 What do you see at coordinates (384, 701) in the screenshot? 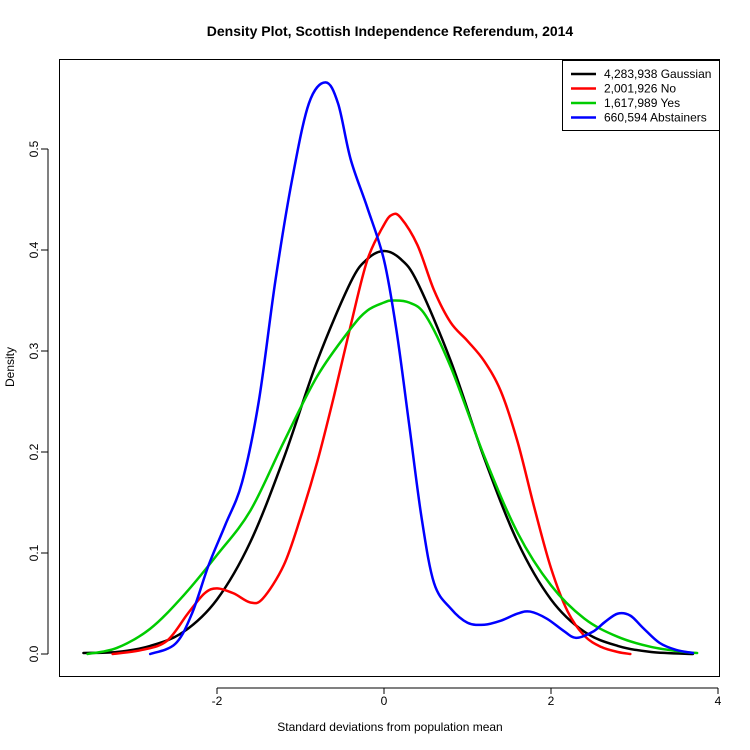
I see `x-tick-label: 0` at bounding box center [384, 701].